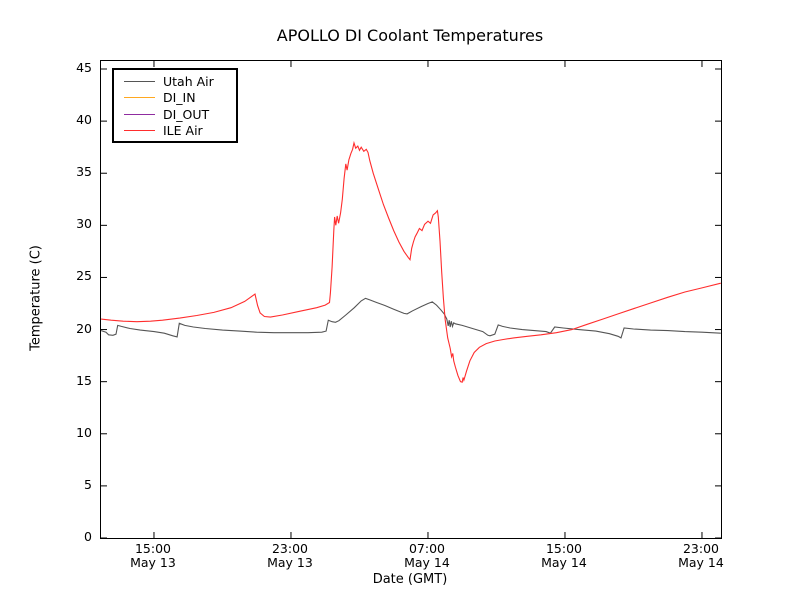 This screenshot has width=800, height=600. I want to click on legend: Utah Air DI_IN DI_OUT ILE Air, so click(175, 105).